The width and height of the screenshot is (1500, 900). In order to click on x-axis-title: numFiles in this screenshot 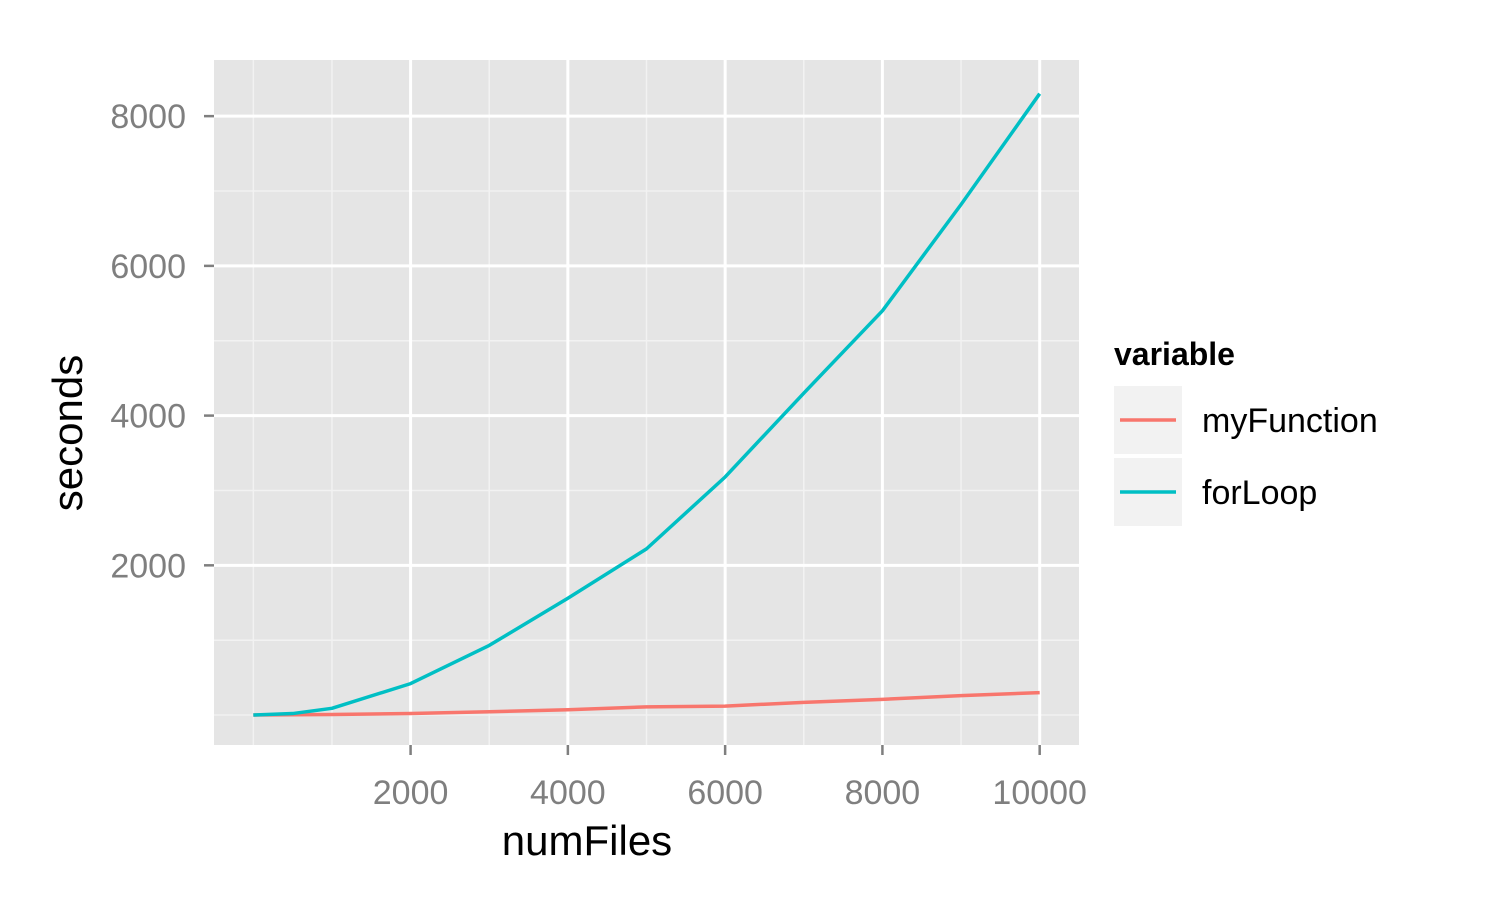, I will do `click(587, 840)`.